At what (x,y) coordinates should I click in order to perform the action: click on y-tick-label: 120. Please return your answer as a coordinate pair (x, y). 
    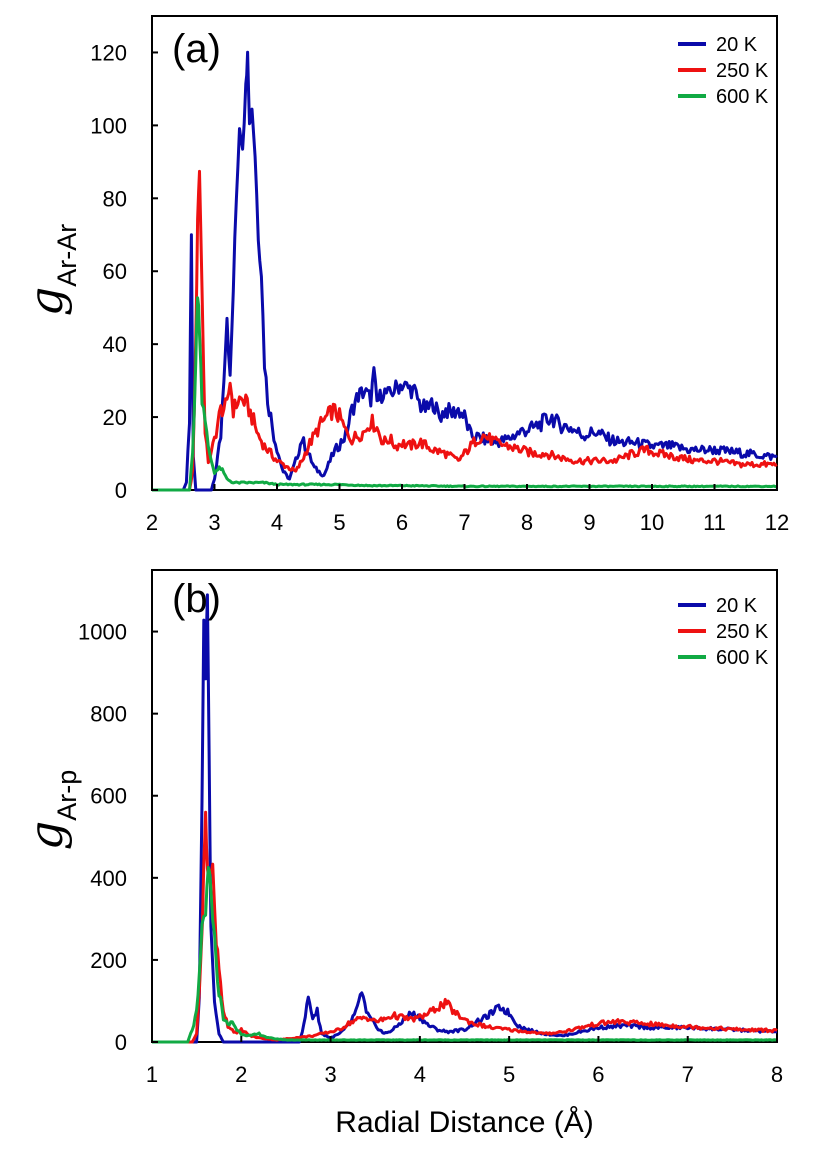
    Looking at the image, I should click on (108, 52).